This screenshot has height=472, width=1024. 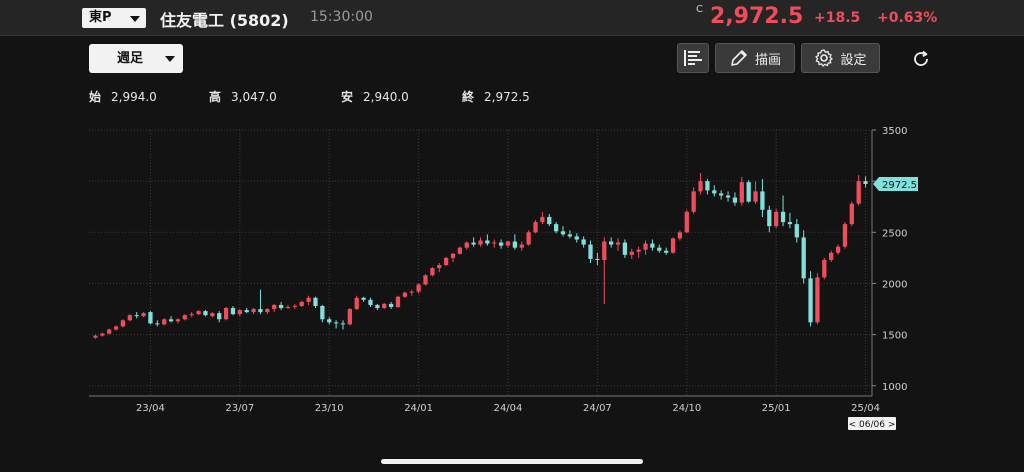 I want to click on ohlc-high: 高 3,047.0, so click(x=243, y=96).